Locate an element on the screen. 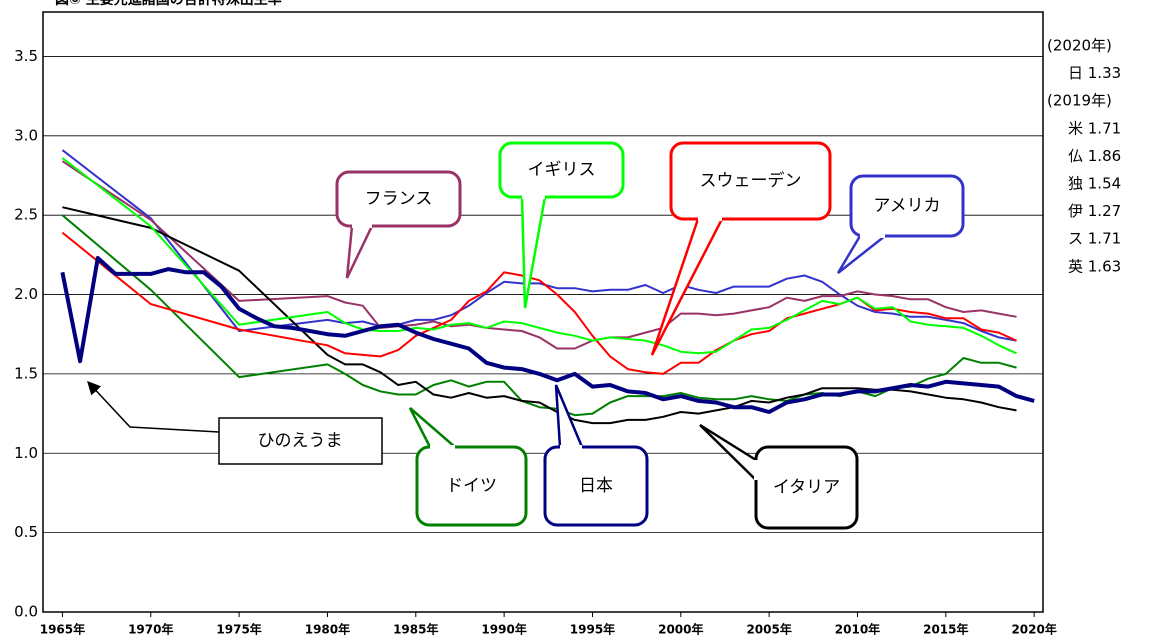 The height and width of the screenshot is (639, 1149). callout-label: フランス is located at coordinates (399, 199).